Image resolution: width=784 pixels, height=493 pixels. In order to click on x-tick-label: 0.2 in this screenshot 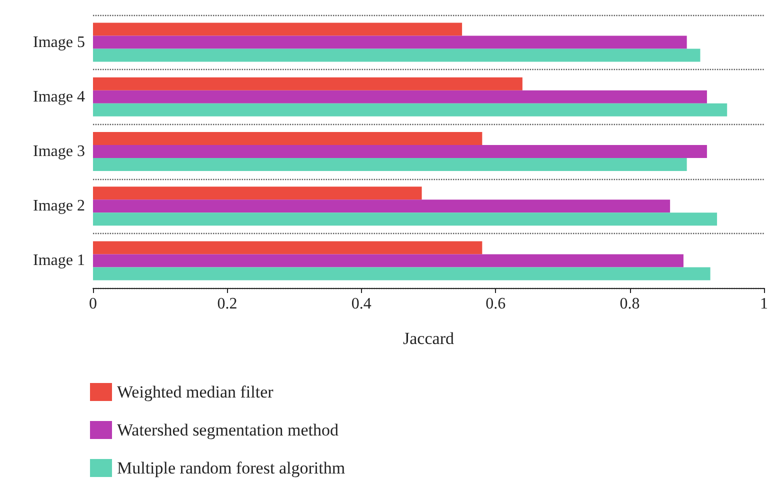, I will do `click(227, 304)`.